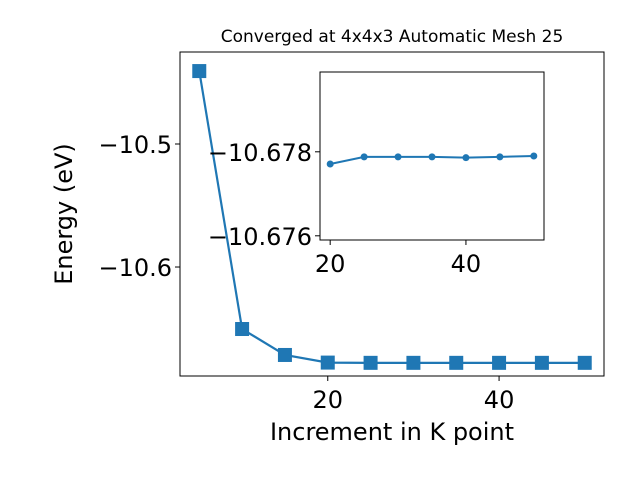  Describe the element at coordinates (64, 214) in the screenshot. I see `y-axis-label: Energy (eV)` at that location.